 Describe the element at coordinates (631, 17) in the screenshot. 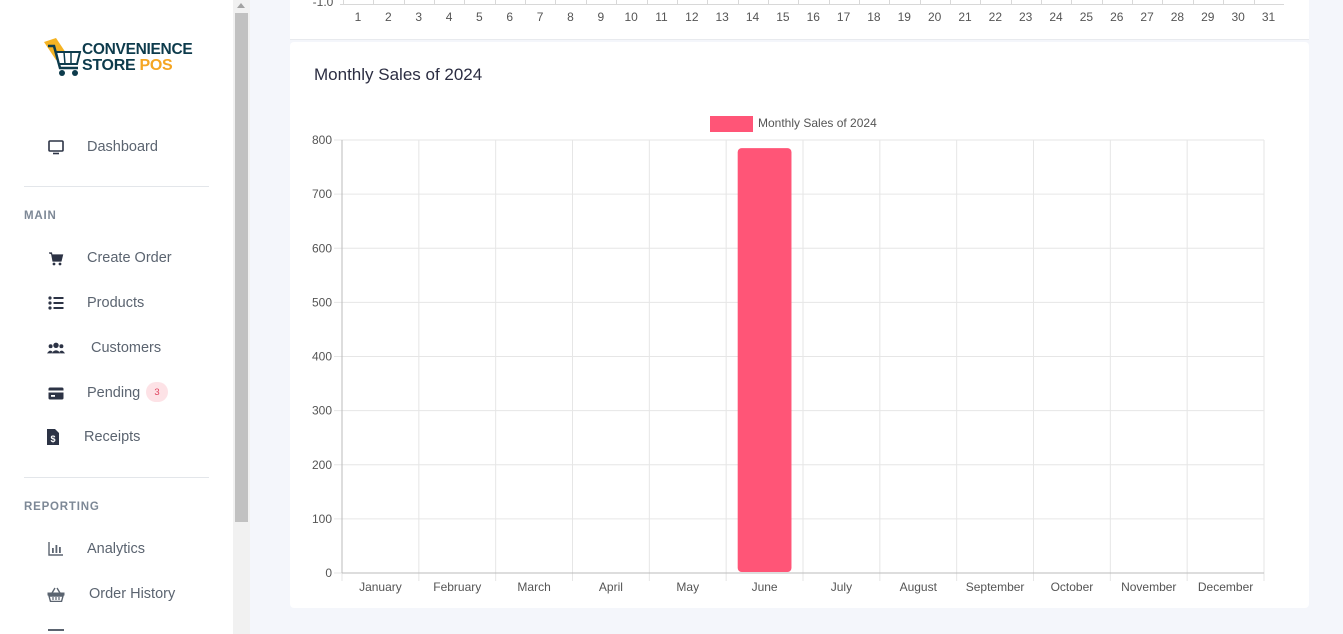

I see `x-tick-label: 10` at that location.